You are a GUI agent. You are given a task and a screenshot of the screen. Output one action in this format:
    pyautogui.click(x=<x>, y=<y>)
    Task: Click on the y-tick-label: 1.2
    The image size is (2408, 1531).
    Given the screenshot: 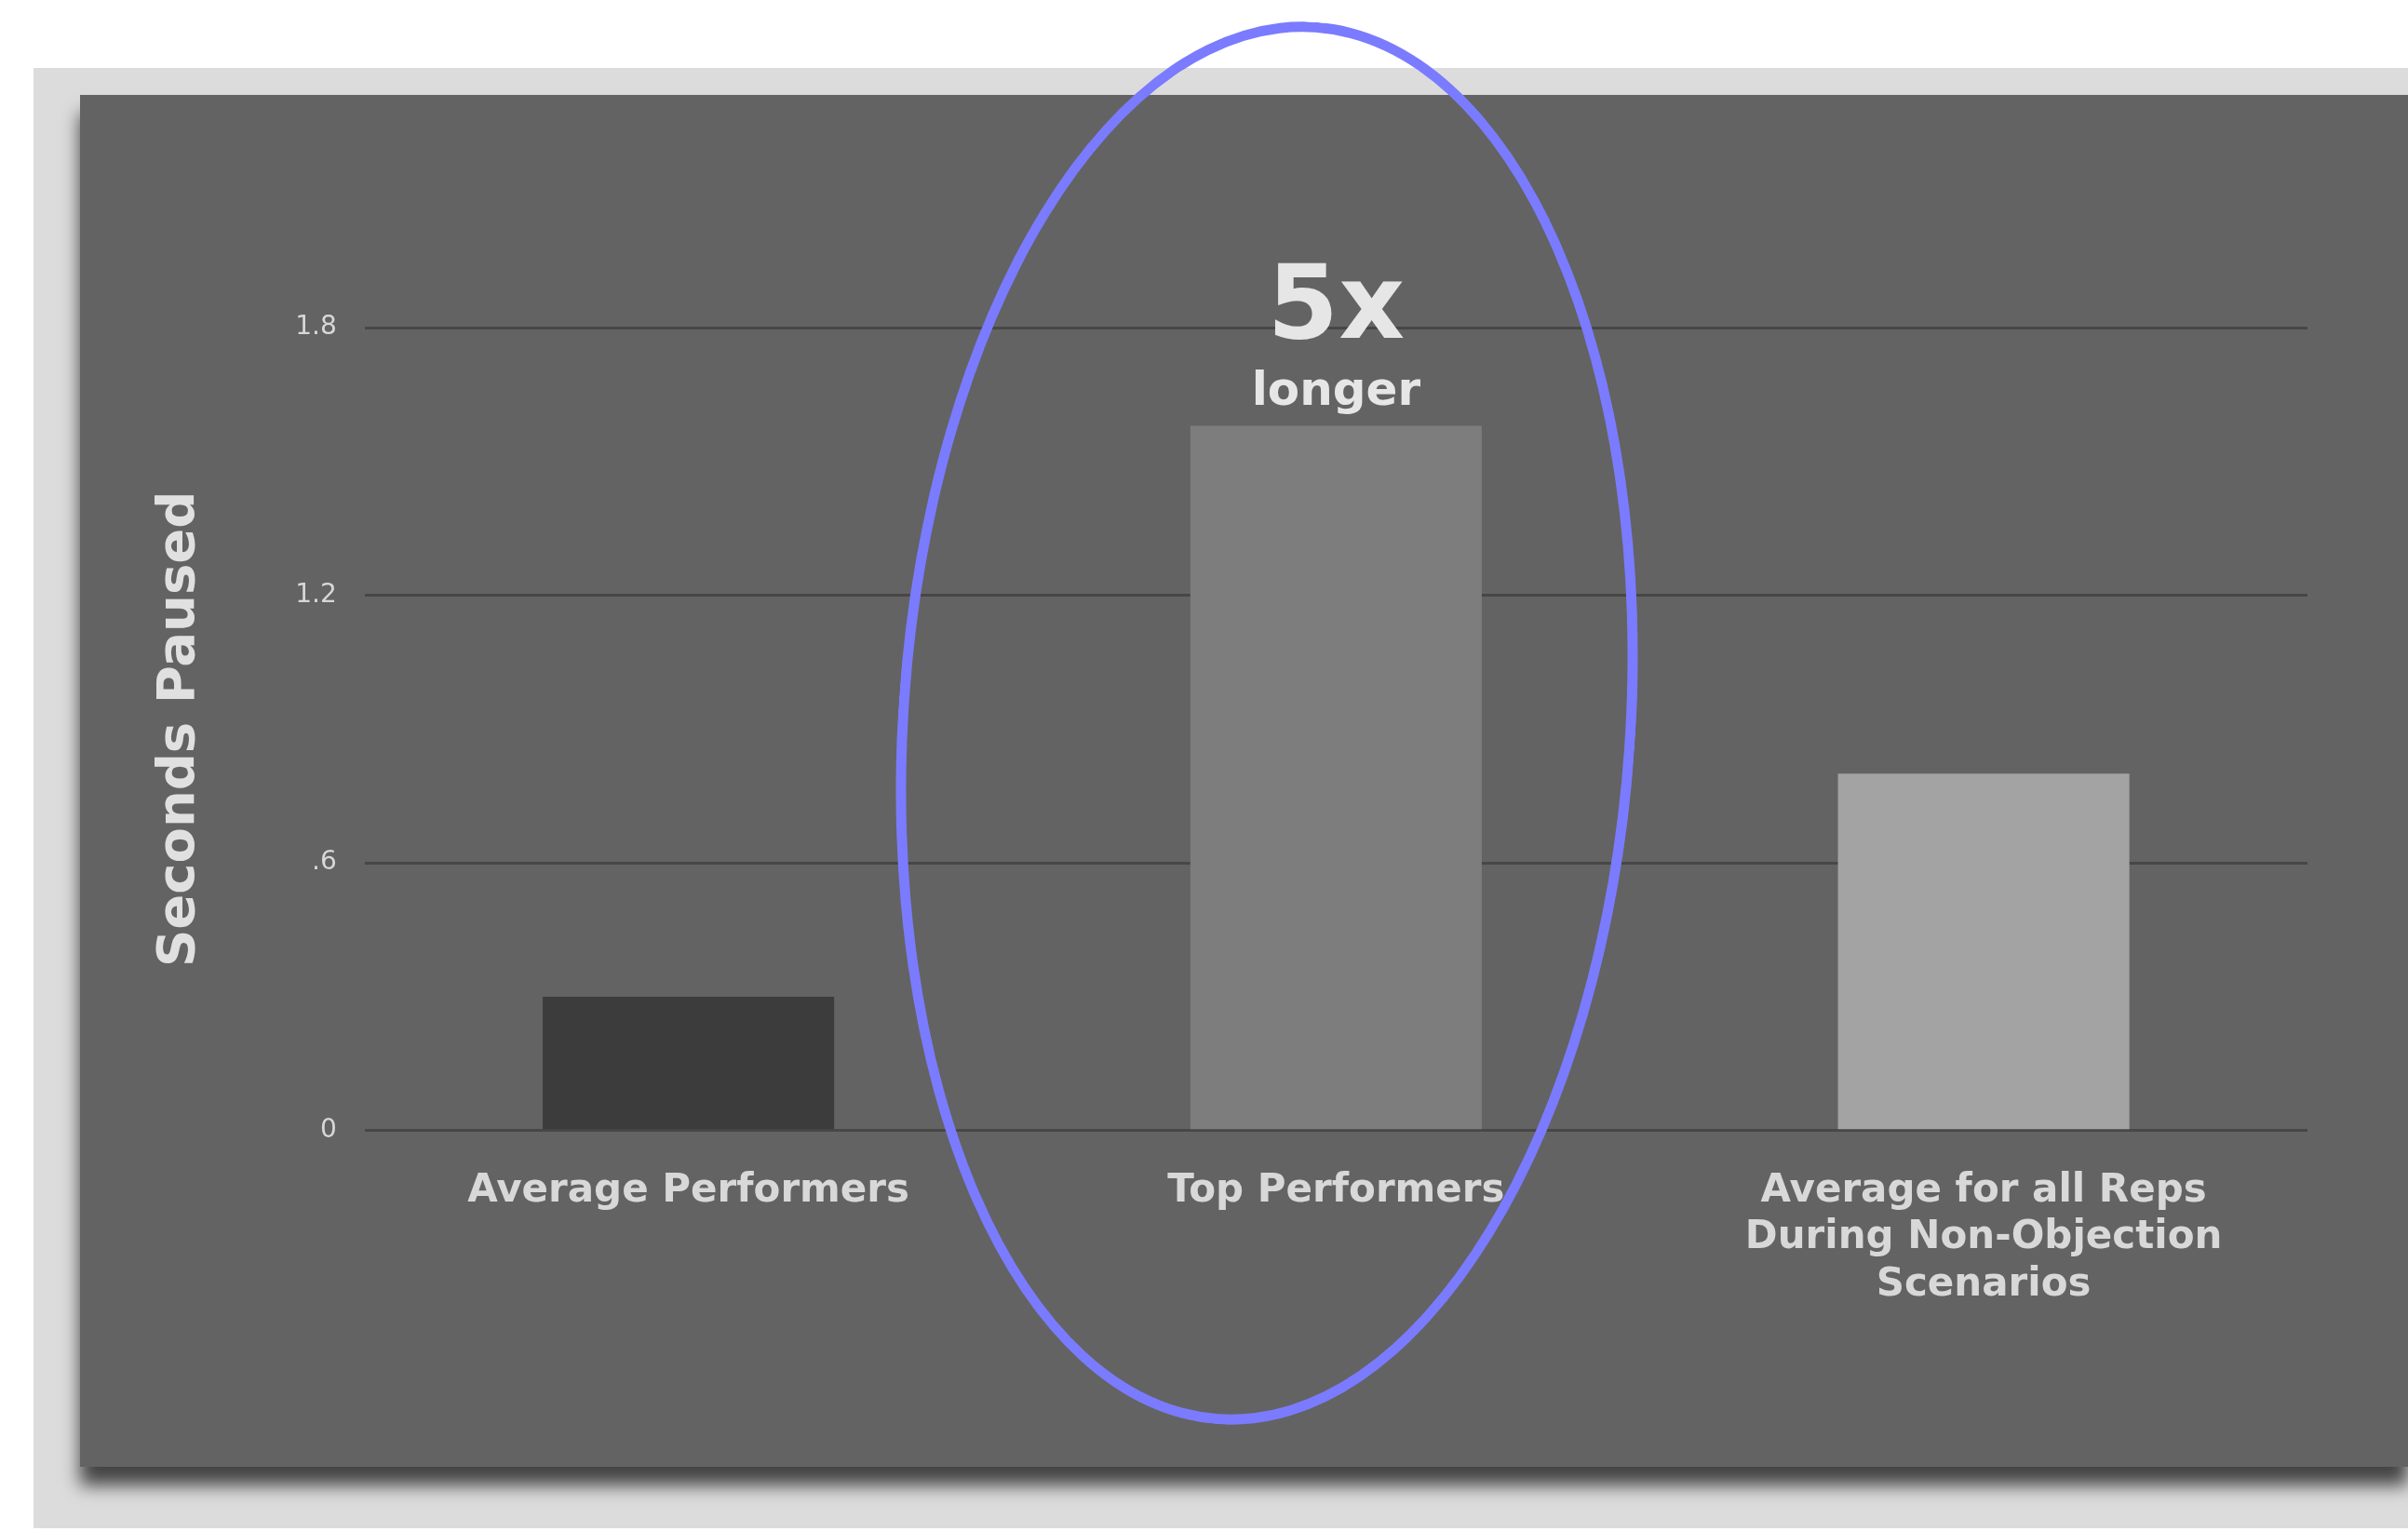 What is the action you would take?
    pyautogui.click(x=316, y=593)
    